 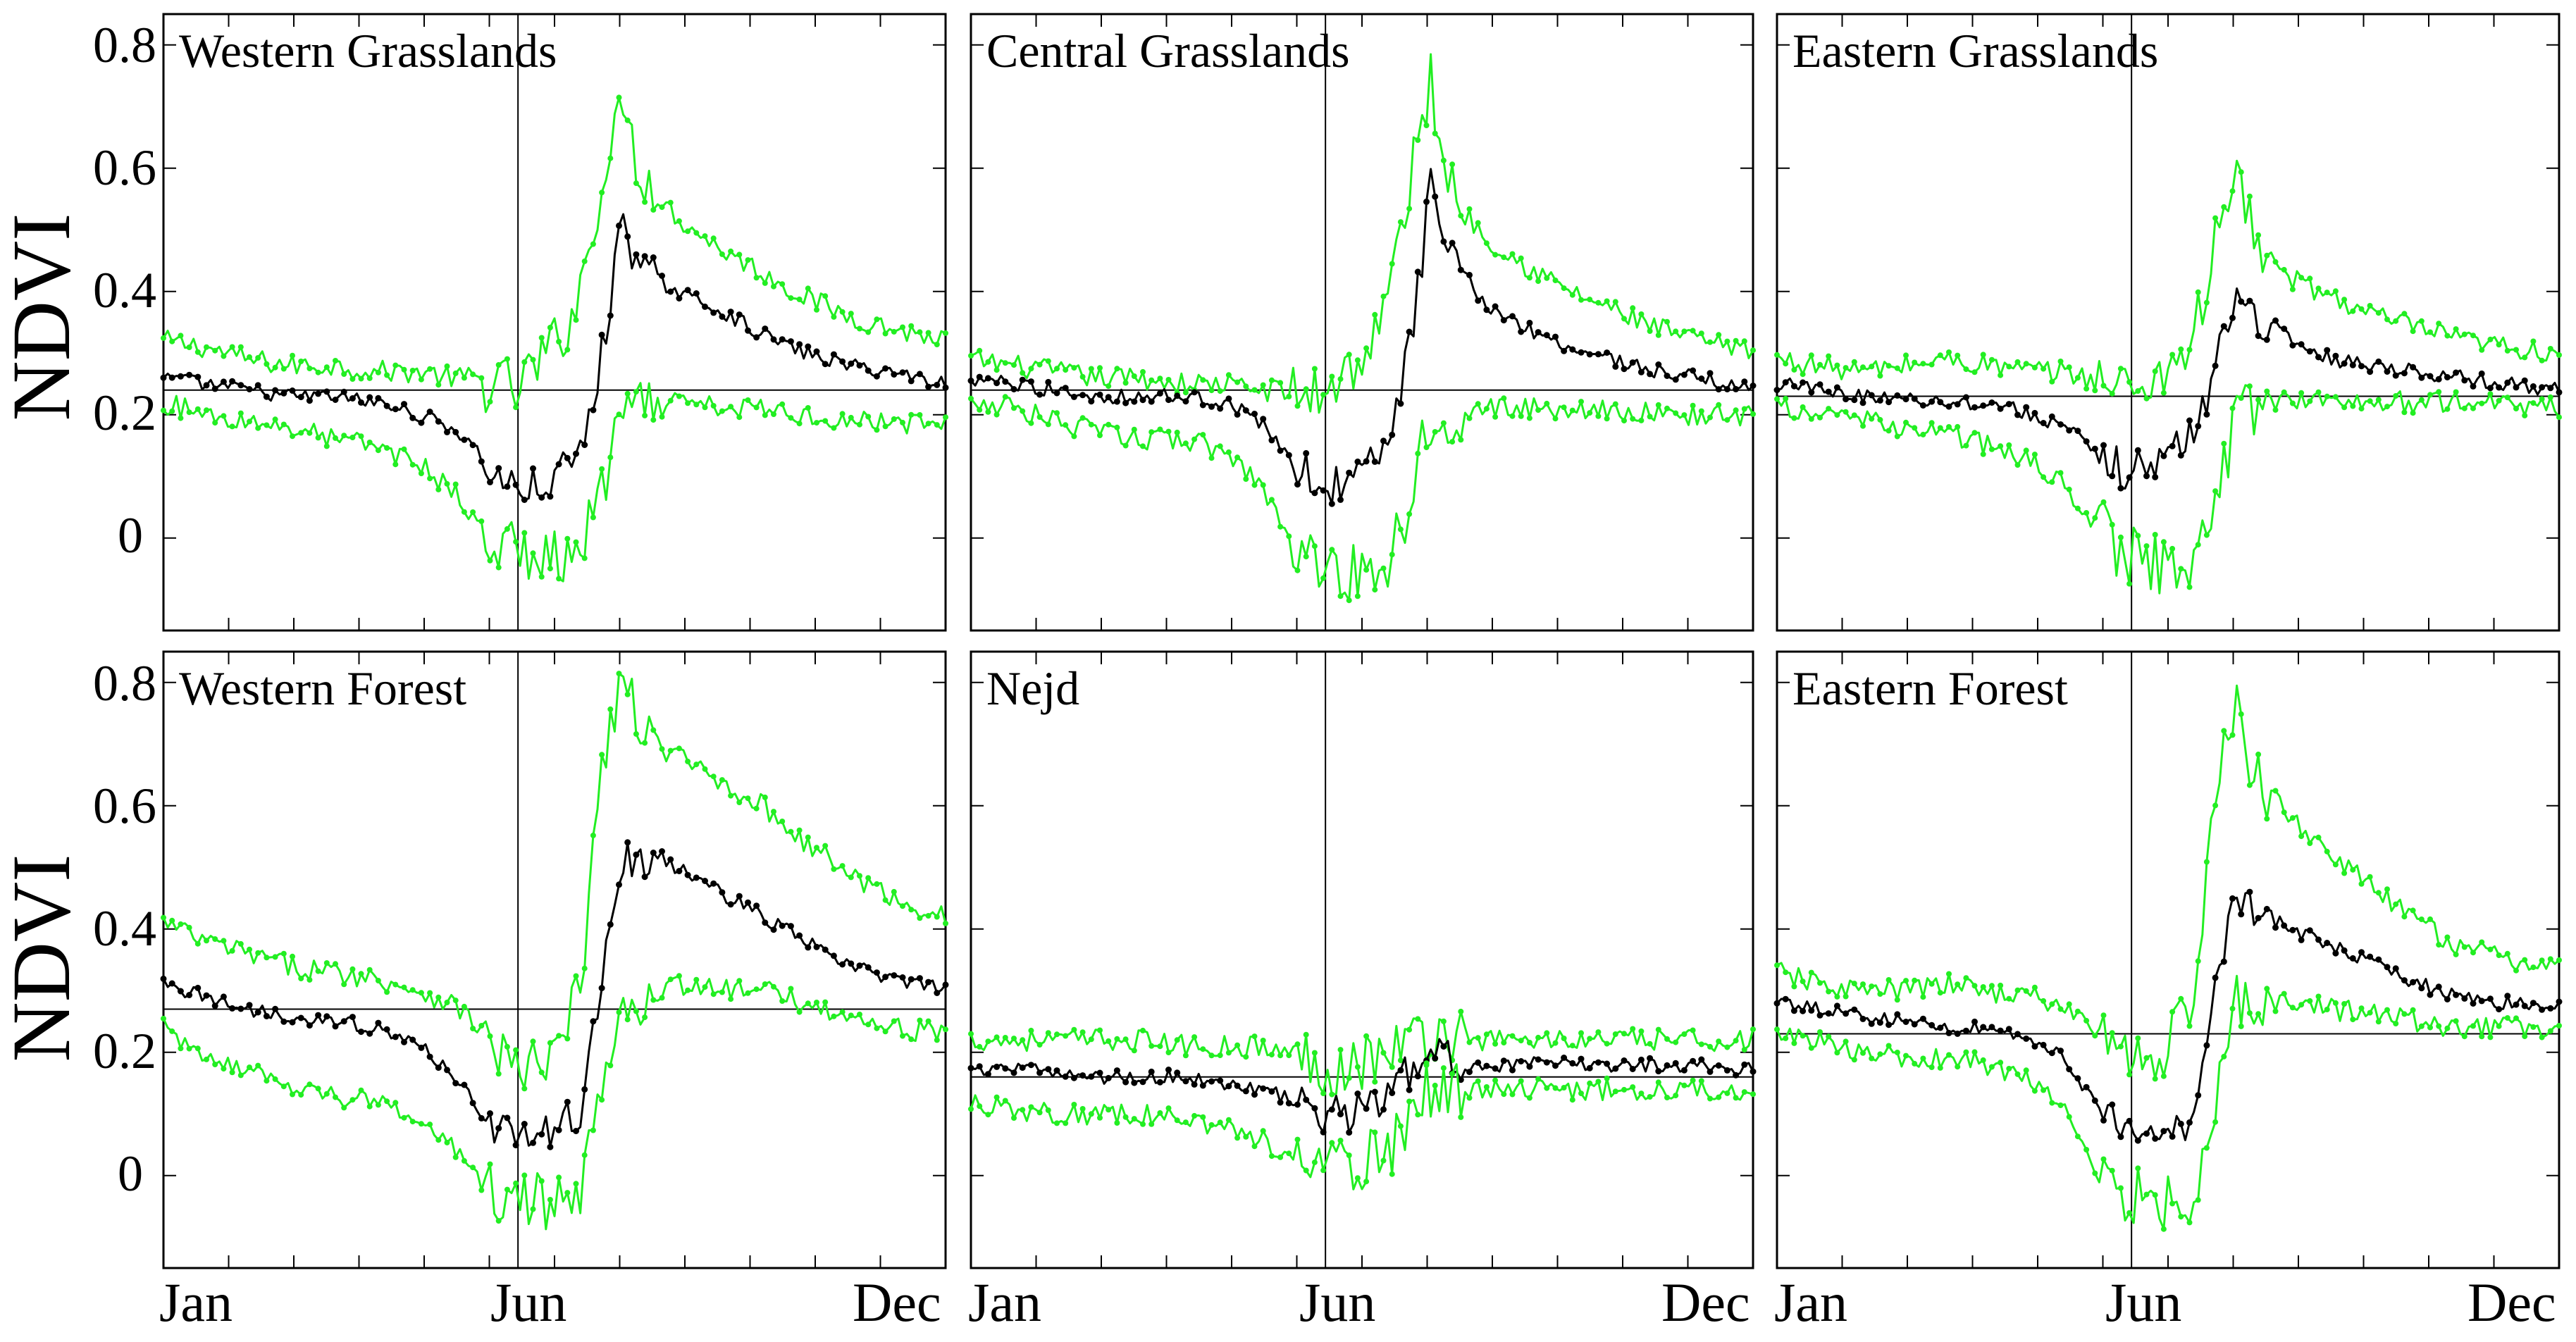 I want to click on series-line-upper, so click(x=554, y=881).